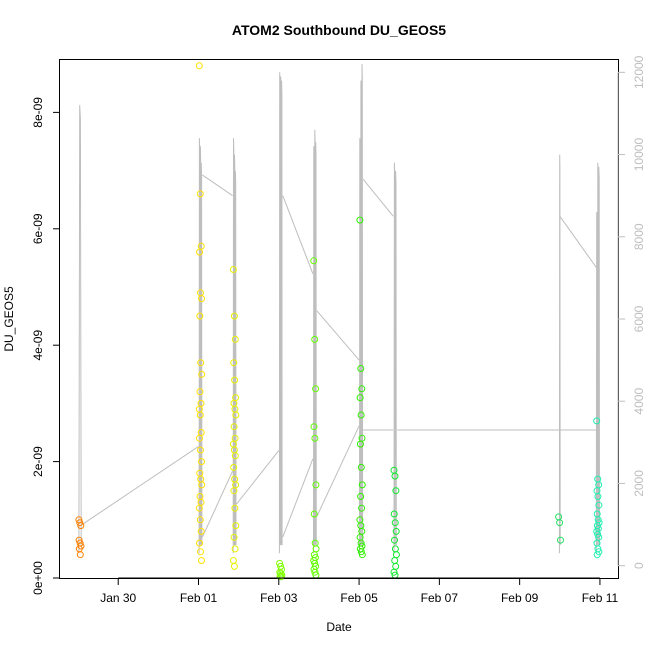  Describe the element at coordinates (639, 236) in the screenshot. I see `y2-tick-label: 8000` at that location.